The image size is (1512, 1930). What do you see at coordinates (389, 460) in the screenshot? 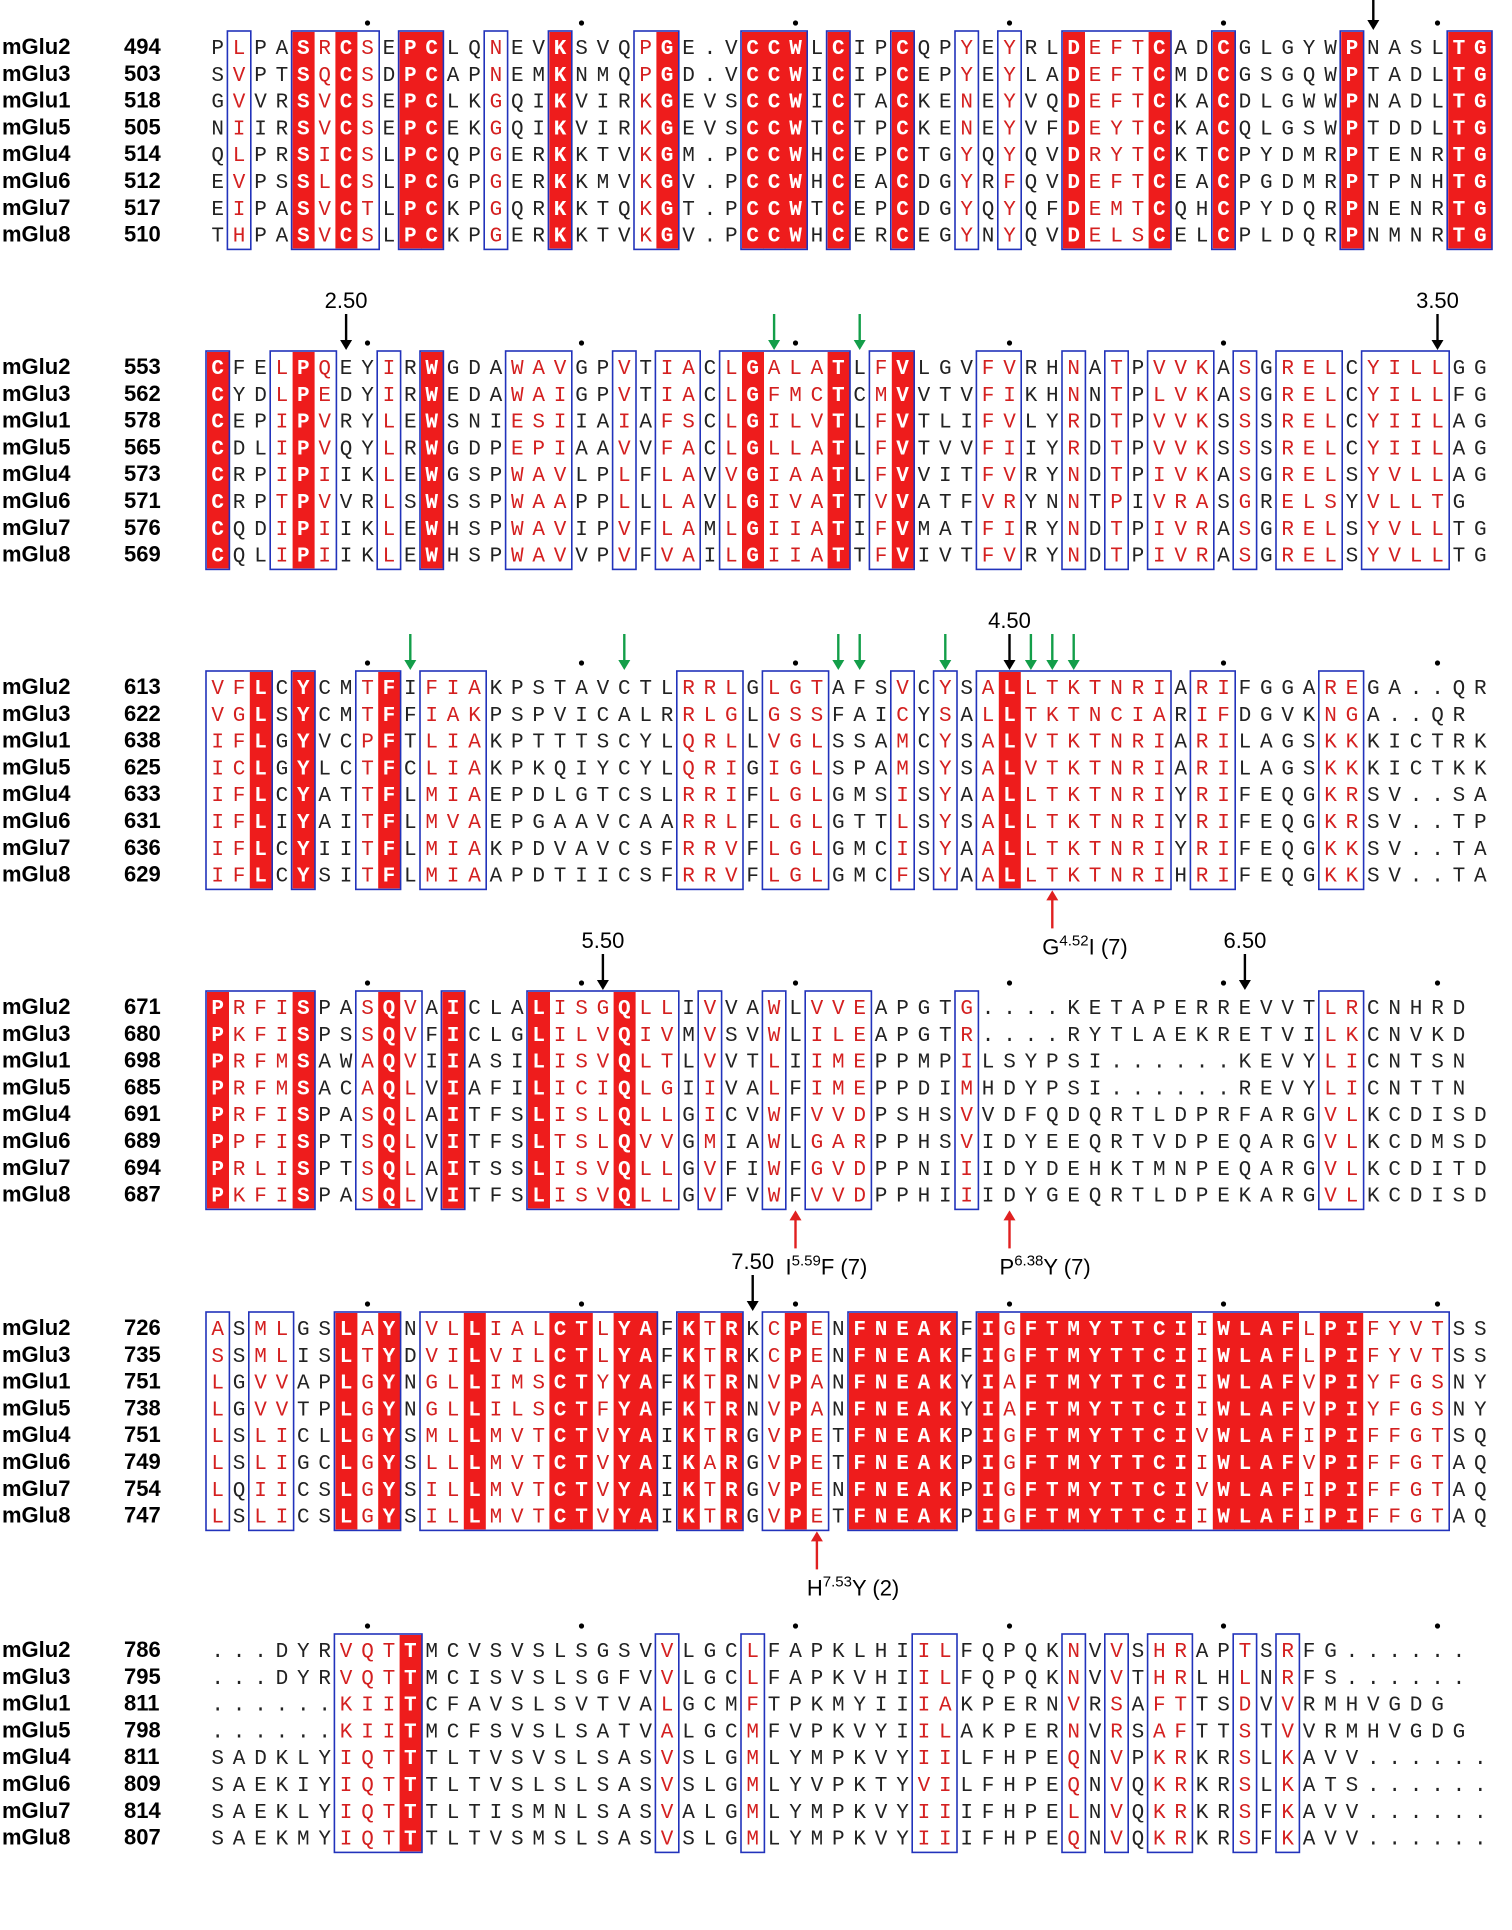
I see `conservation-box` at bounding box center [389, 460].